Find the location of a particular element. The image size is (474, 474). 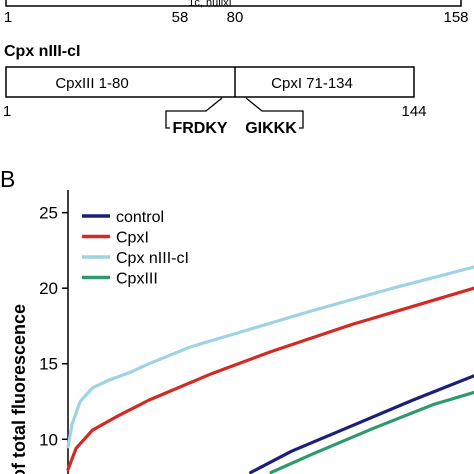

full-length-bar-label: 1c, nullxI is located at coordinates (209, 4).